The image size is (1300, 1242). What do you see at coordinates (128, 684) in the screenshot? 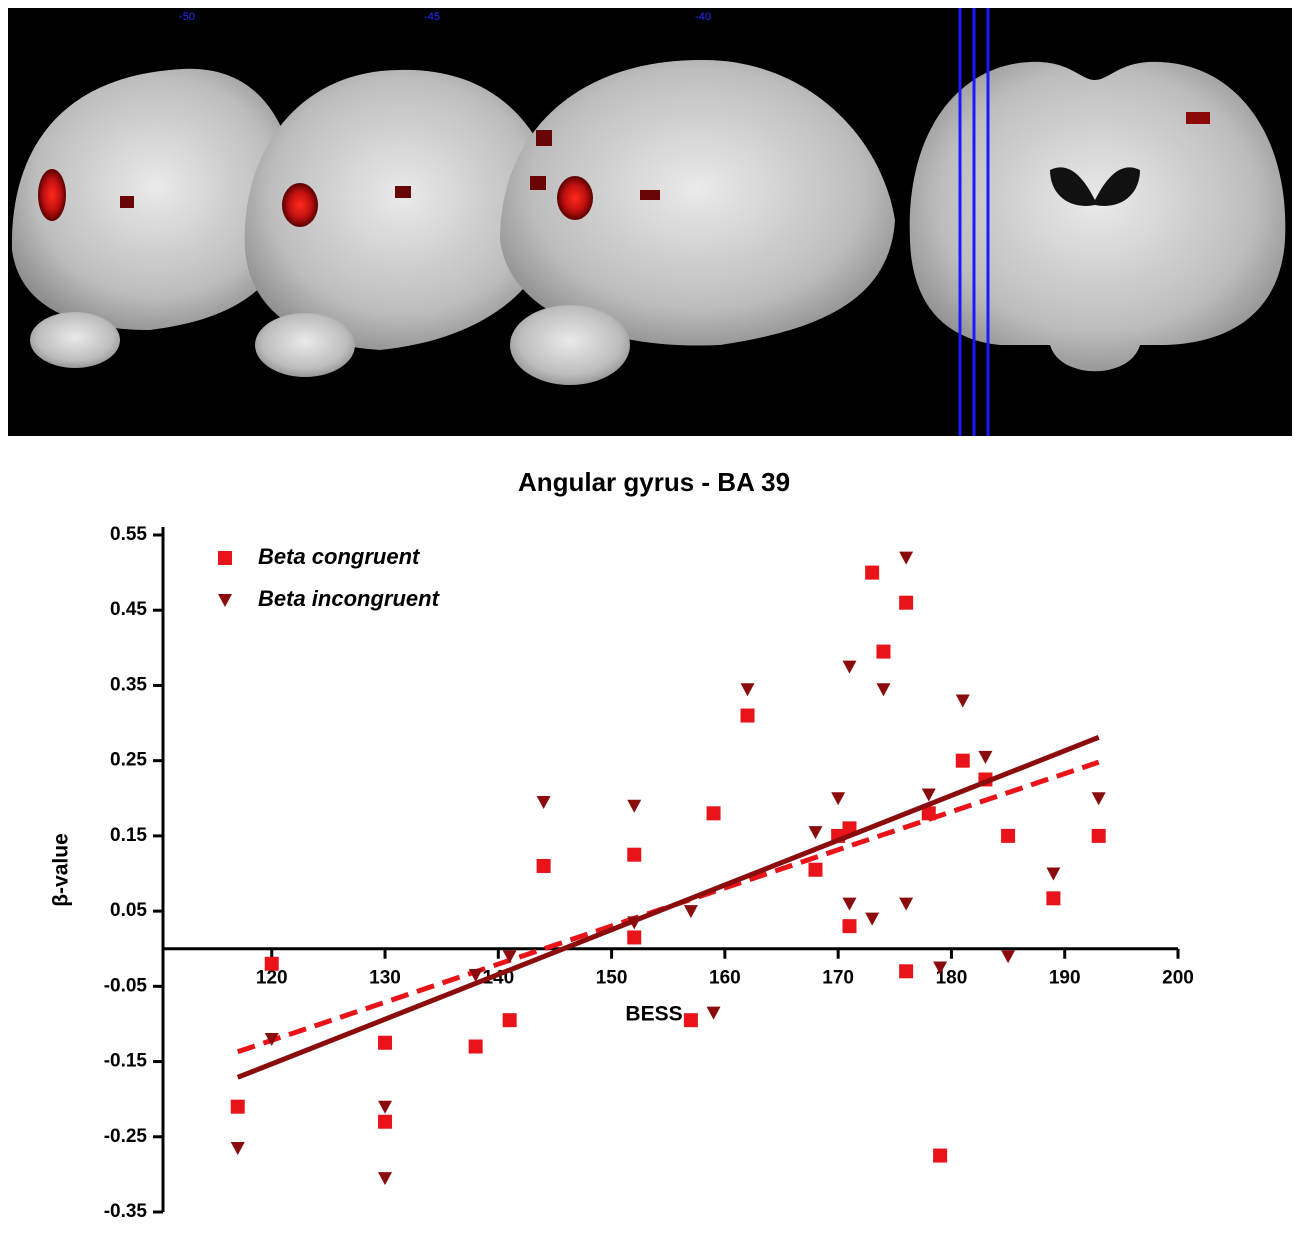
I see `y-tick-label: 0.35` at bounding box center [128, 684].